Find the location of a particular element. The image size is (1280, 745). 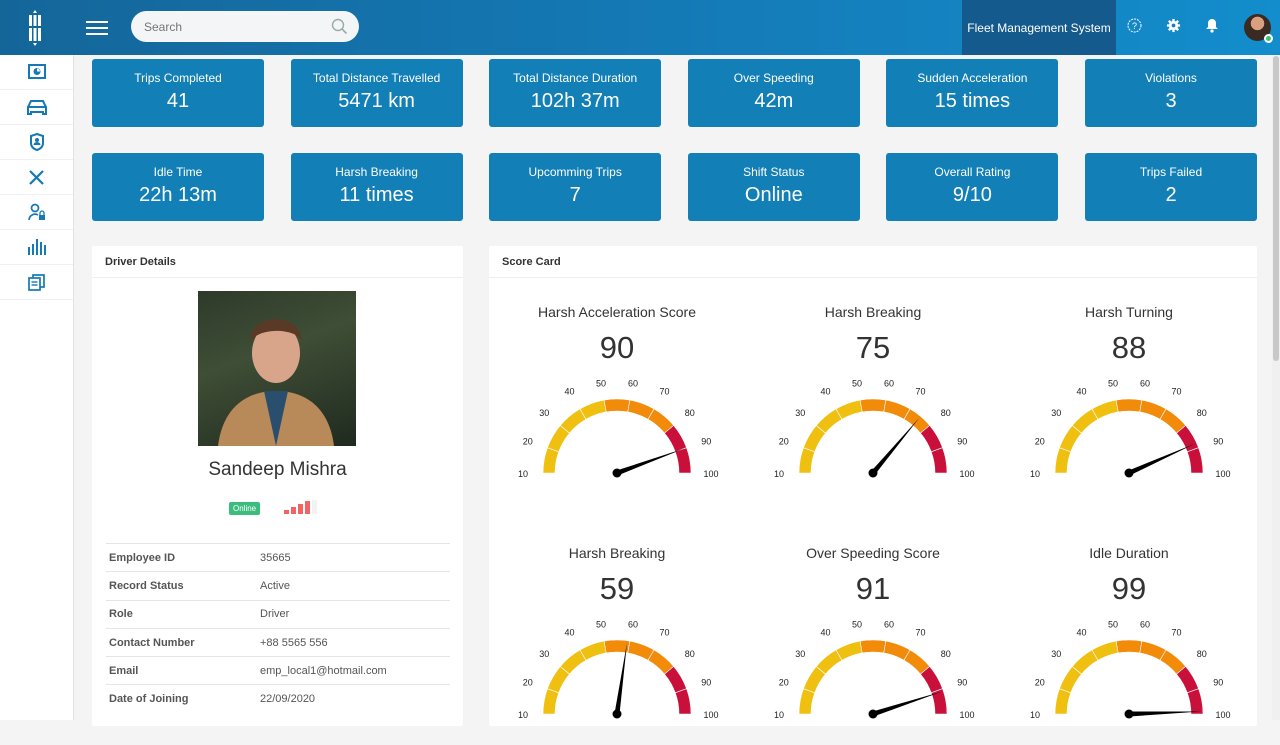

stat-value: Online is located at coordinates (773, 195).